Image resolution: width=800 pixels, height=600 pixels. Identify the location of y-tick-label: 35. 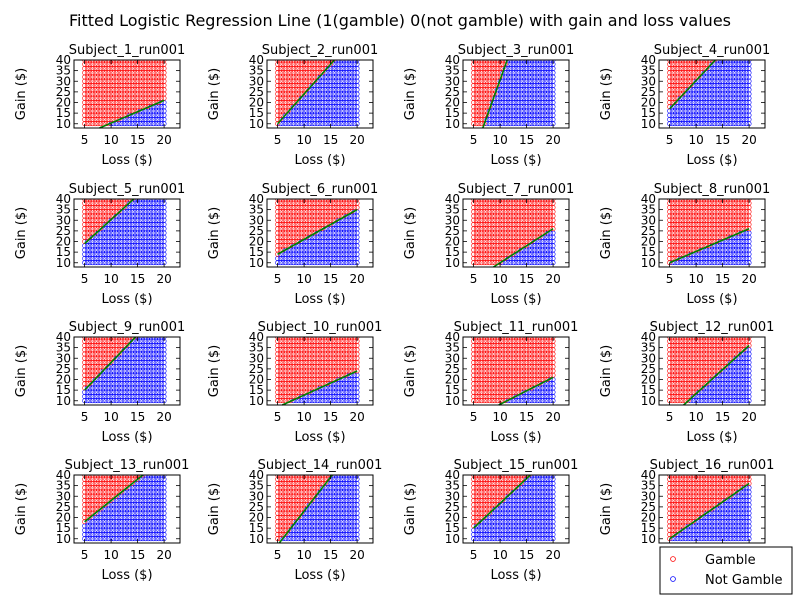
(63, 210).